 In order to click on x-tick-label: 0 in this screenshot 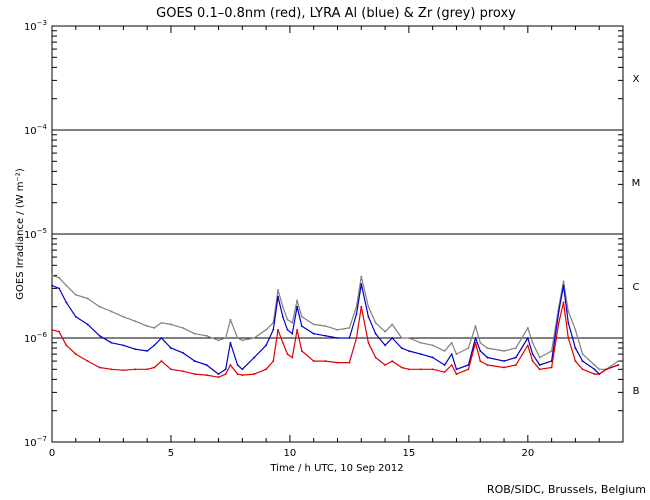, I will do `click(52, 453)`.